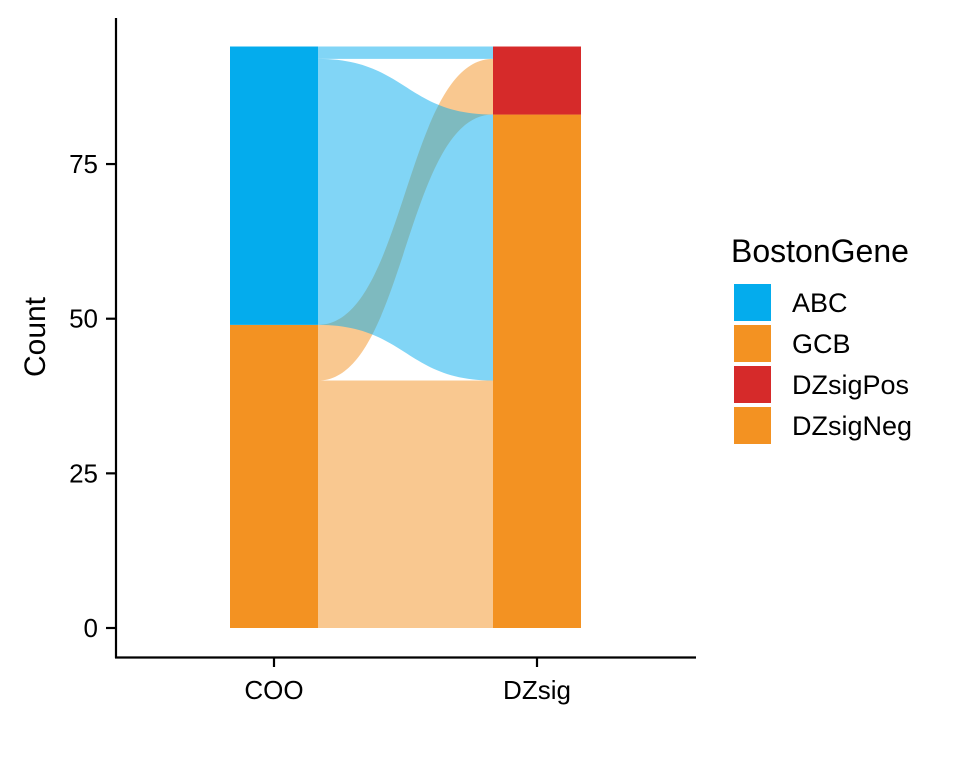 The image size is (960, 773). What do you see at coordinates (823, 364) in the screenshot?
I see `legend-items: ABC GCB DZsigPos DZsigNeg` at bounding box center [823, 364].